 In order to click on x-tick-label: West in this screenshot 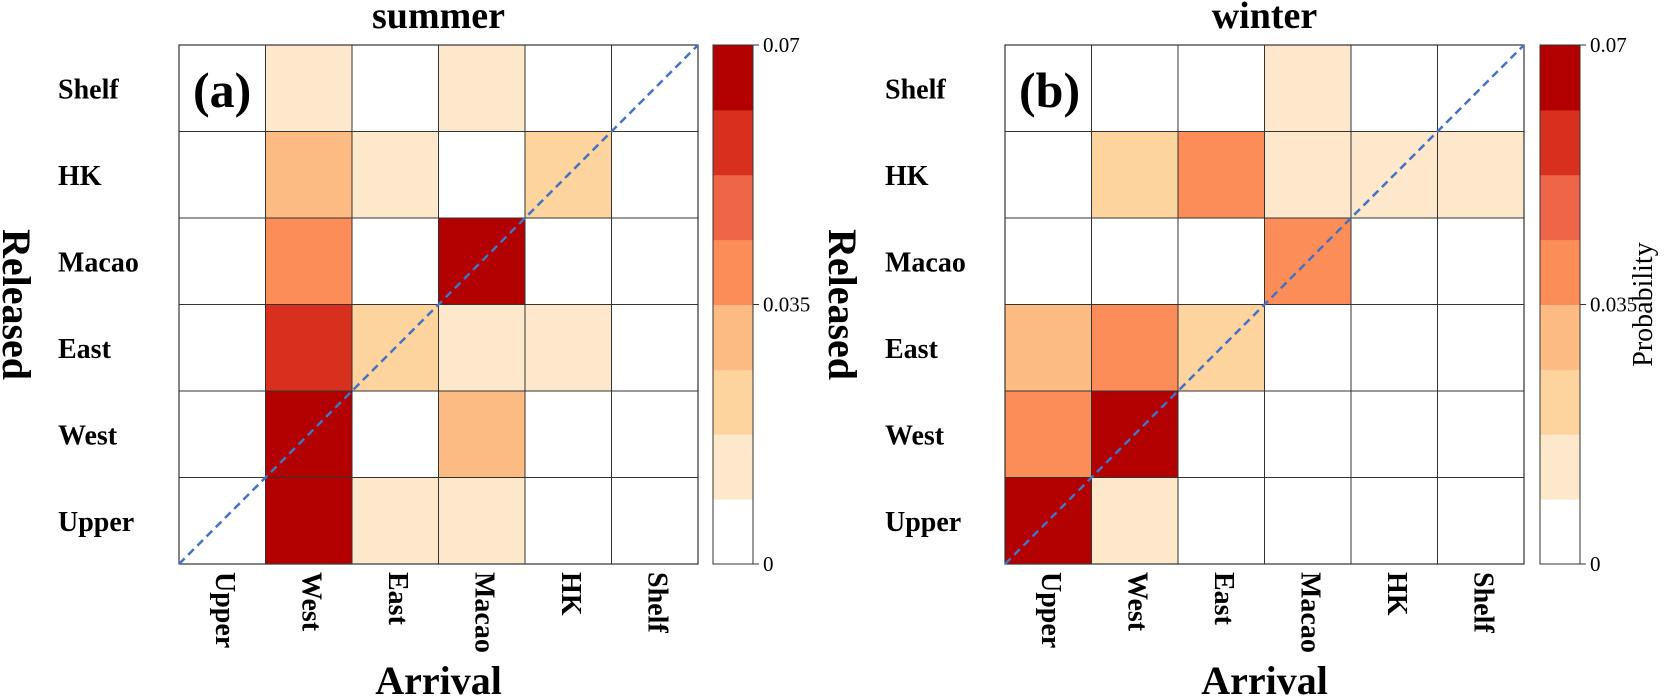, I will do `click(1136, 602)`.